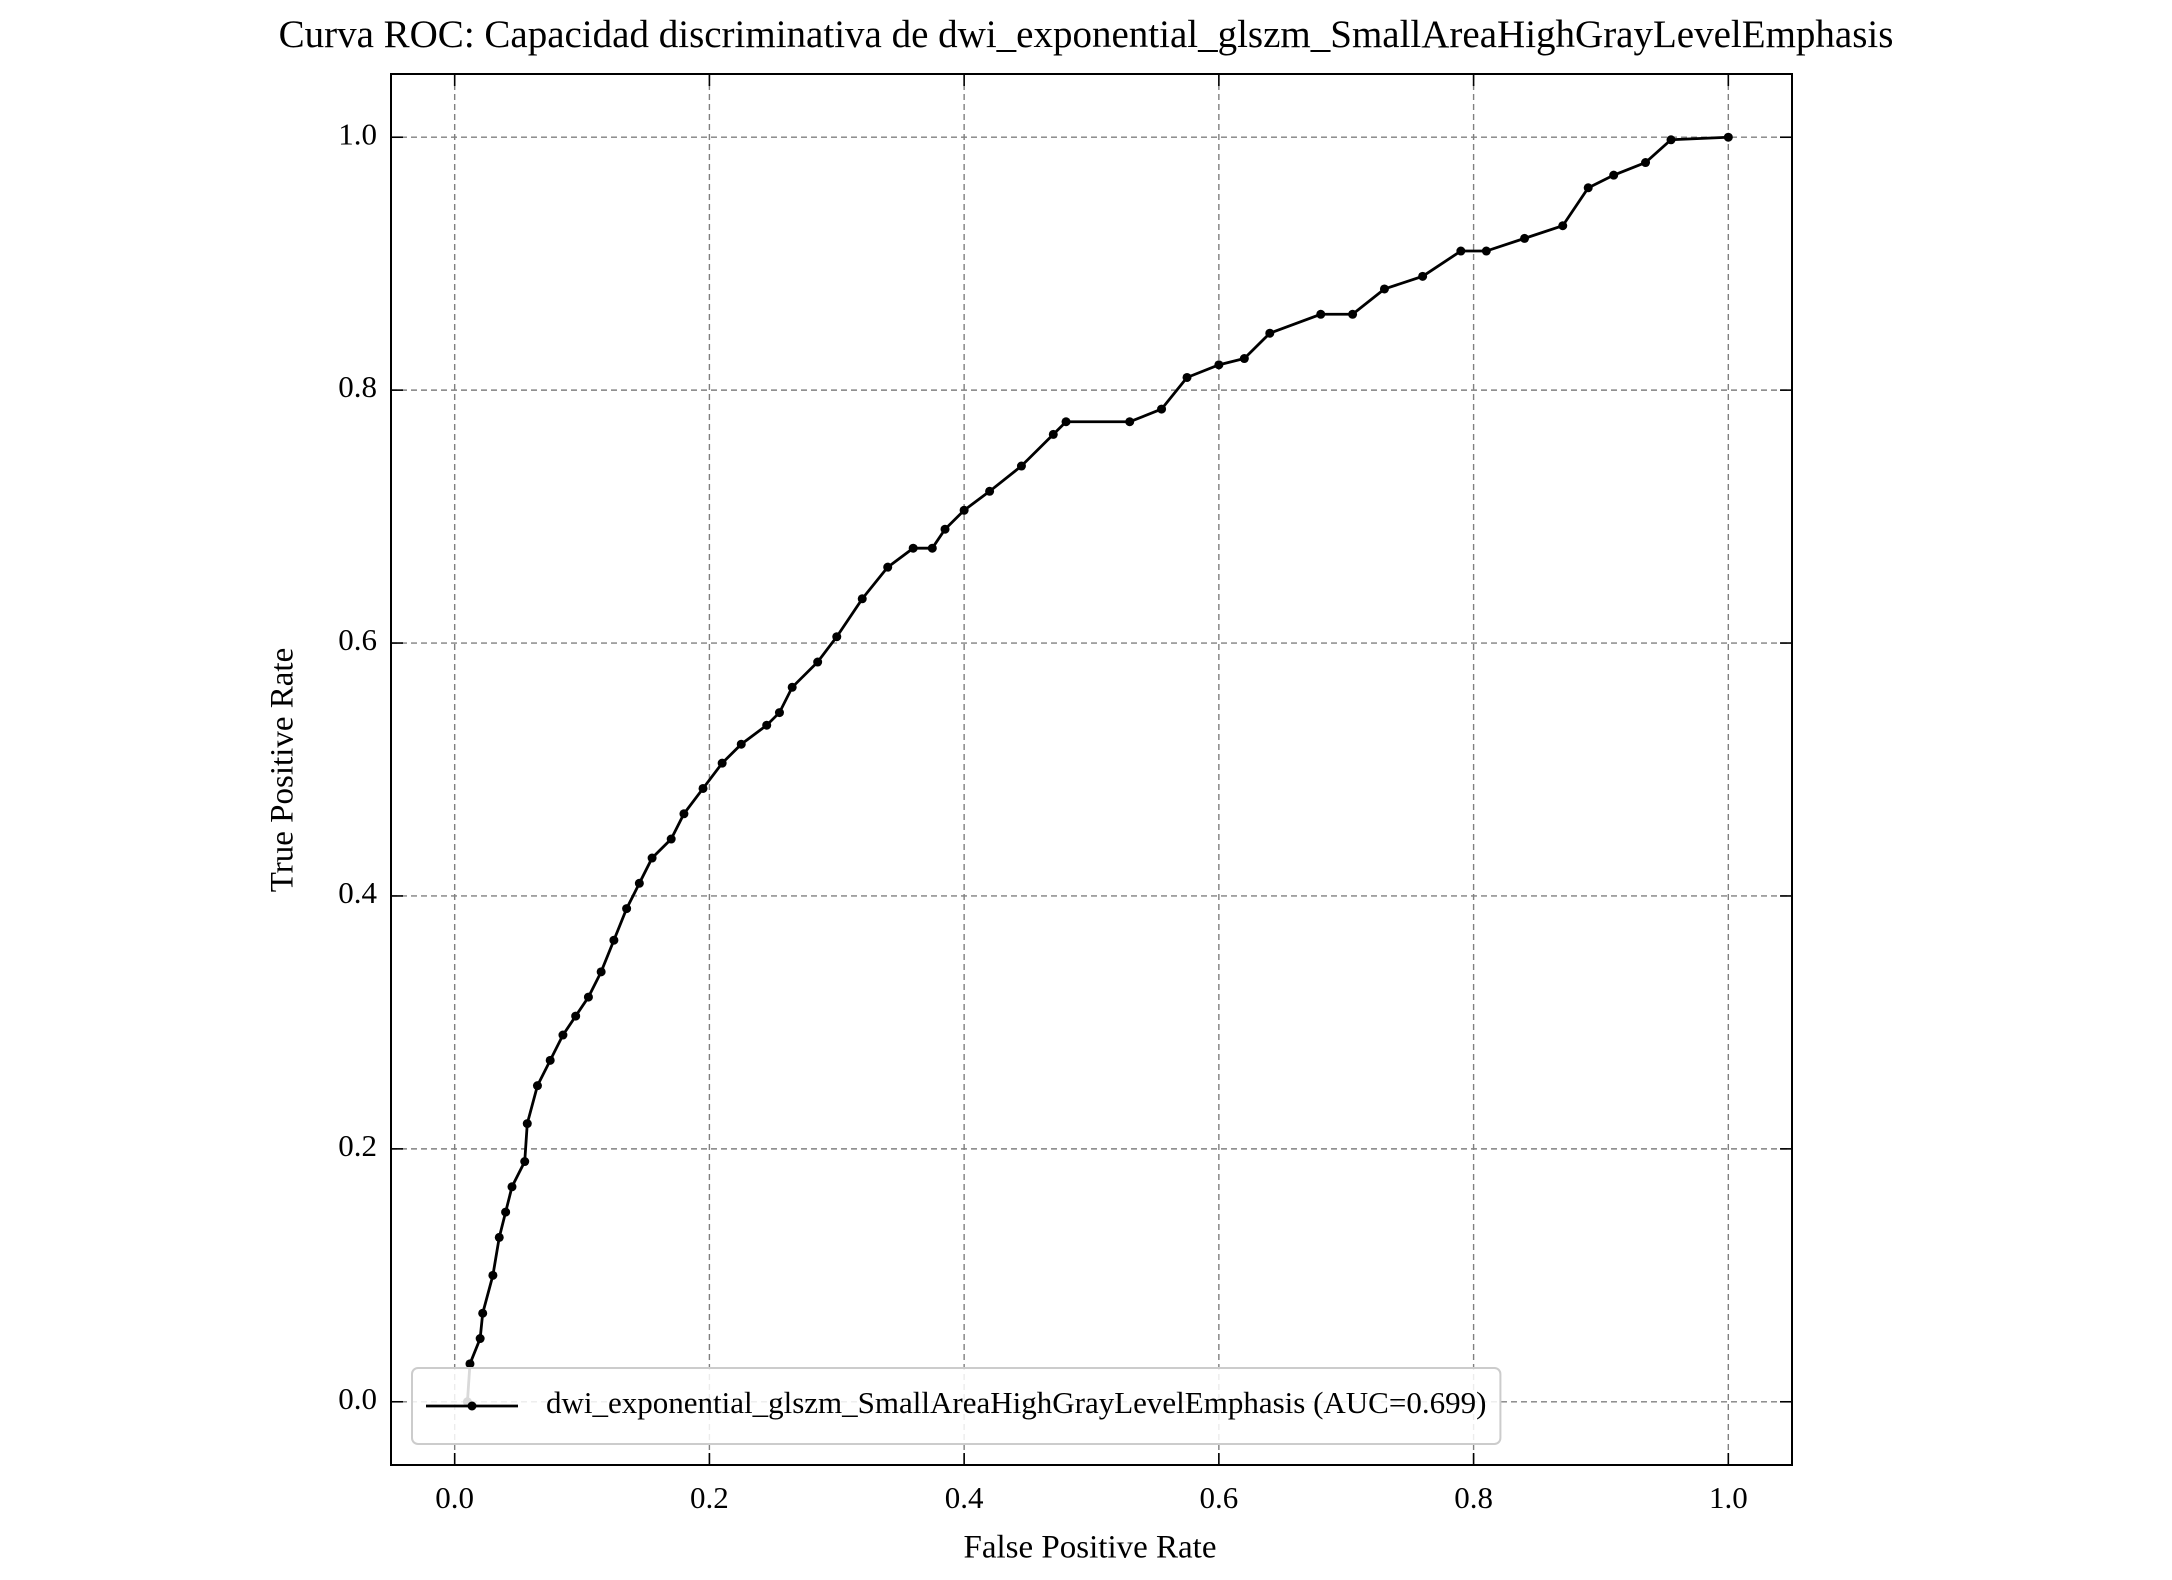  I want to click on legend-marker, so click(472, 1406).